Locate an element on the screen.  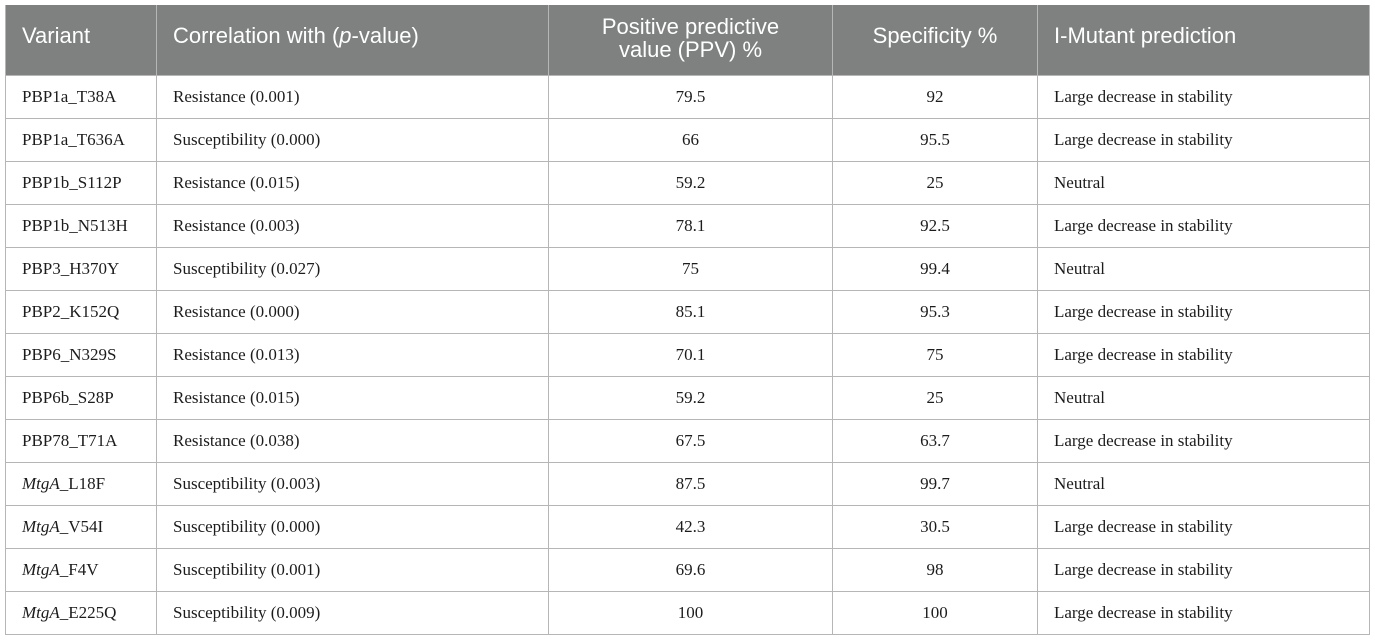
cell-variant: PBP1a_T636A is located at coordinates (81, 140).